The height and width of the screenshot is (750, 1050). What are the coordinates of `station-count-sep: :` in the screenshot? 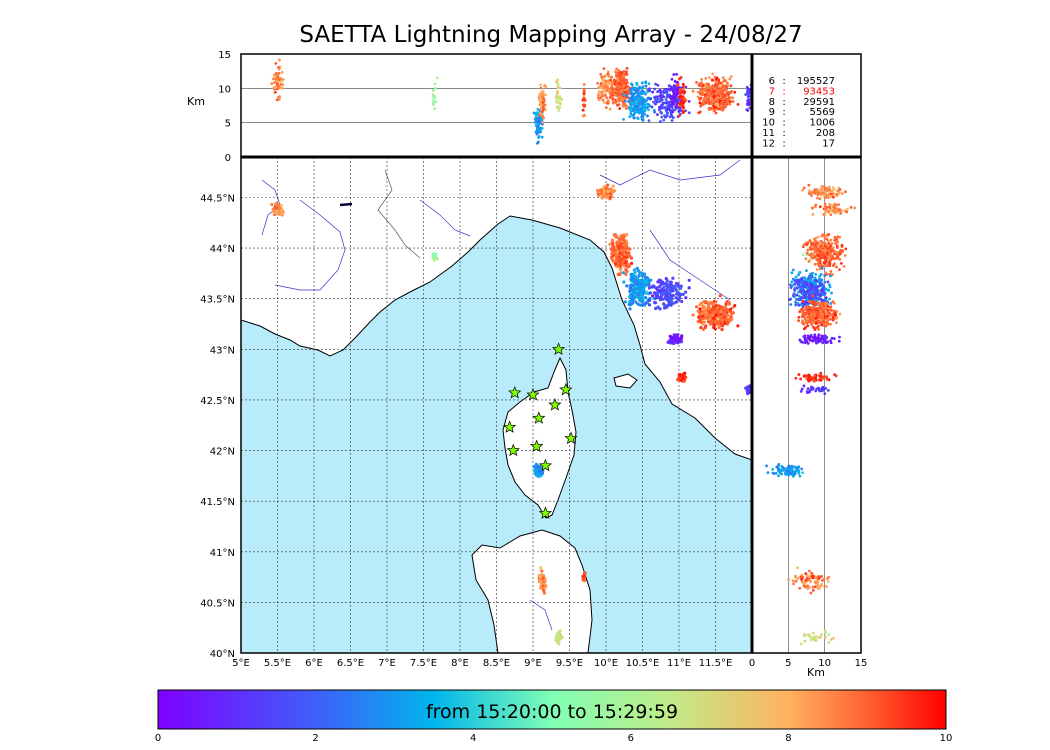 It's located at (783, 112).